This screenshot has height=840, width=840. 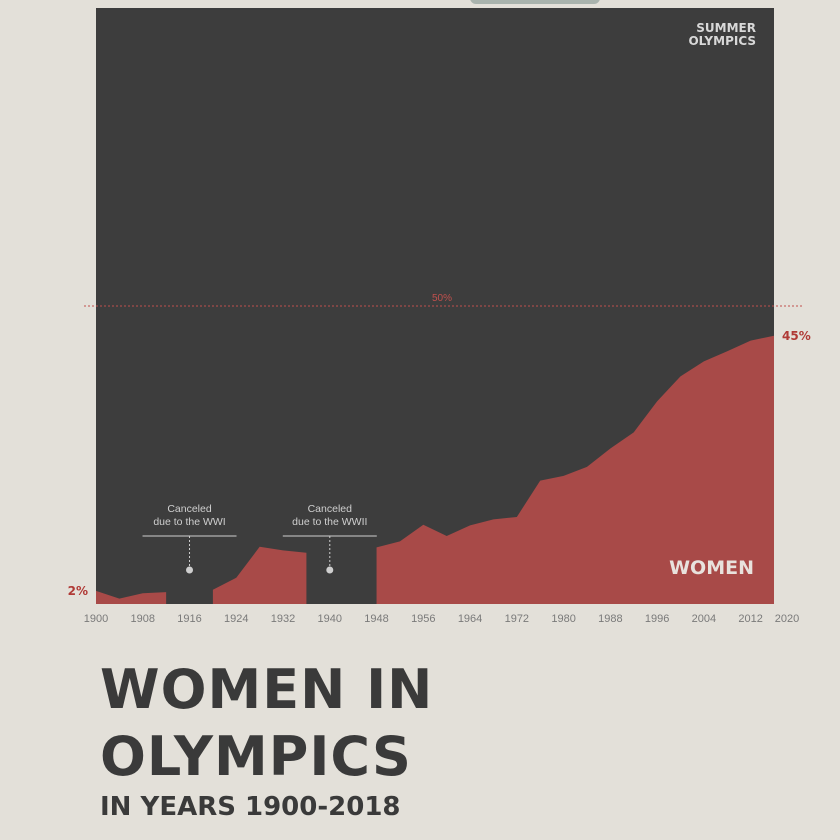 What do you see at coordinates (266, 689) in the screenshot?
I see `title: WOMEN IN` at bounding box center [266, 689].